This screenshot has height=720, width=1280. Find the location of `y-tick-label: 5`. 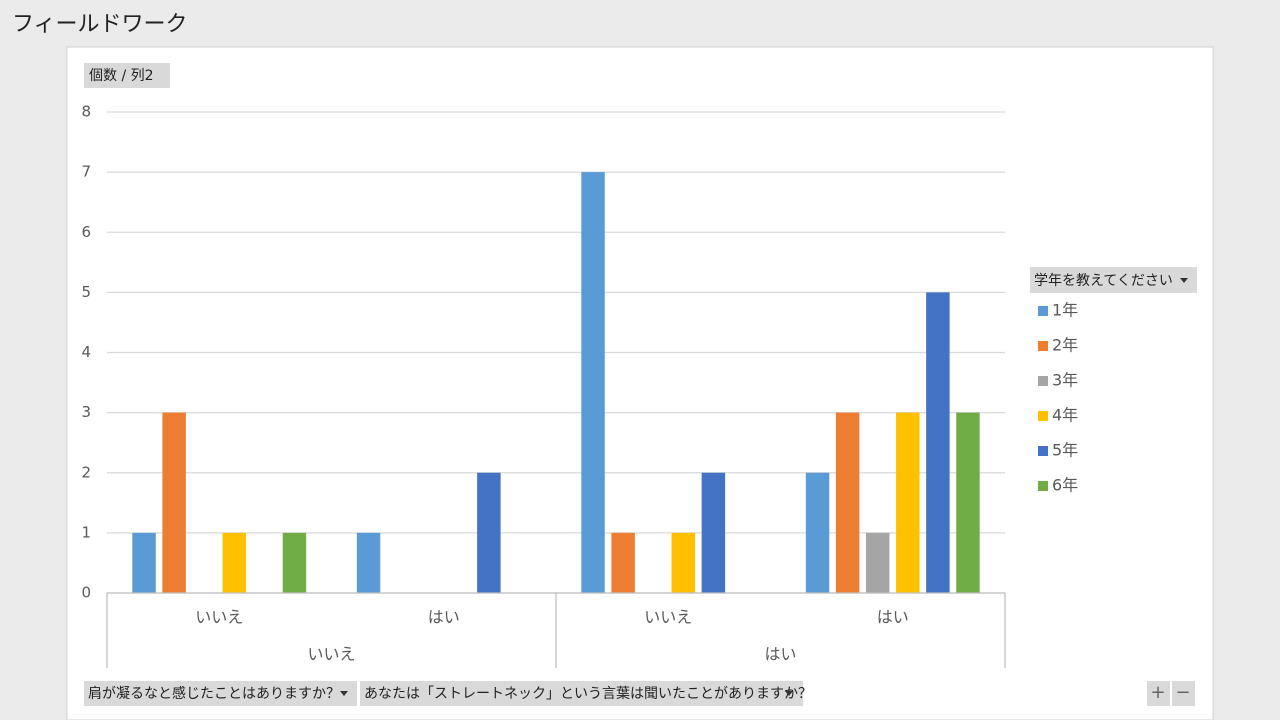

y-tick-label: 5 is located at coordinates (86, 292).